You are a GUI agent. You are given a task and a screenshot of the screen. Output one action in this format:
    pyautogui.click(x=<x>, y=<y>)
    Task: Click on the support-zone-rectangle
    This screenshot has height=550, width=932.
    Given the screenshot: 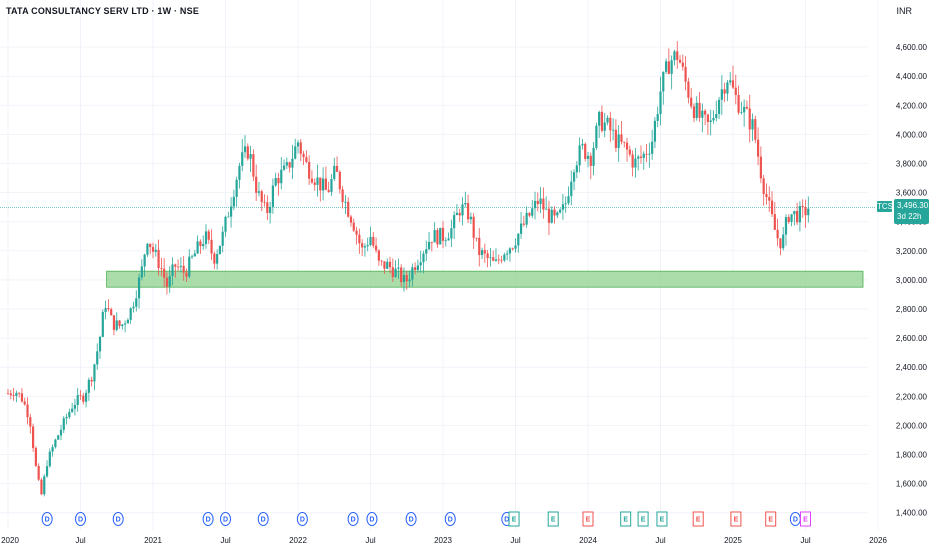 What is the action you would take?
    pyautogui.click(x=485, y=279)
    